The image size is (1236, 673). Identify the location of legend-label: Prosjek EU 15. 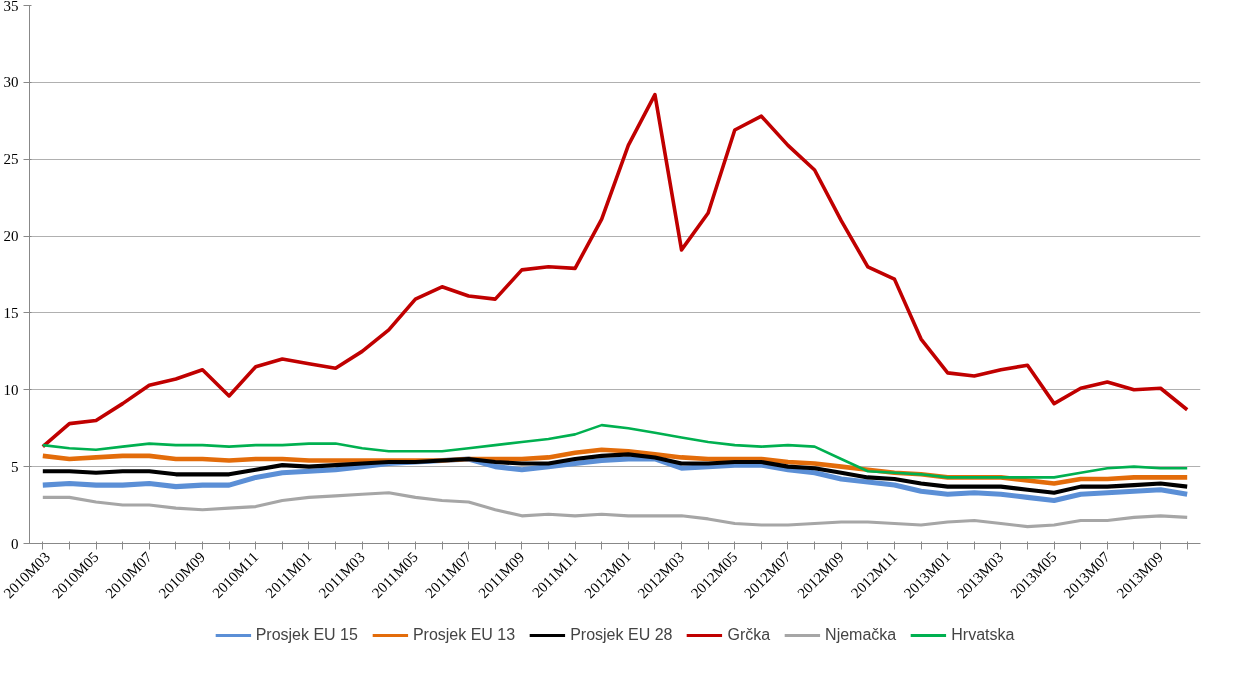
(306, 635).